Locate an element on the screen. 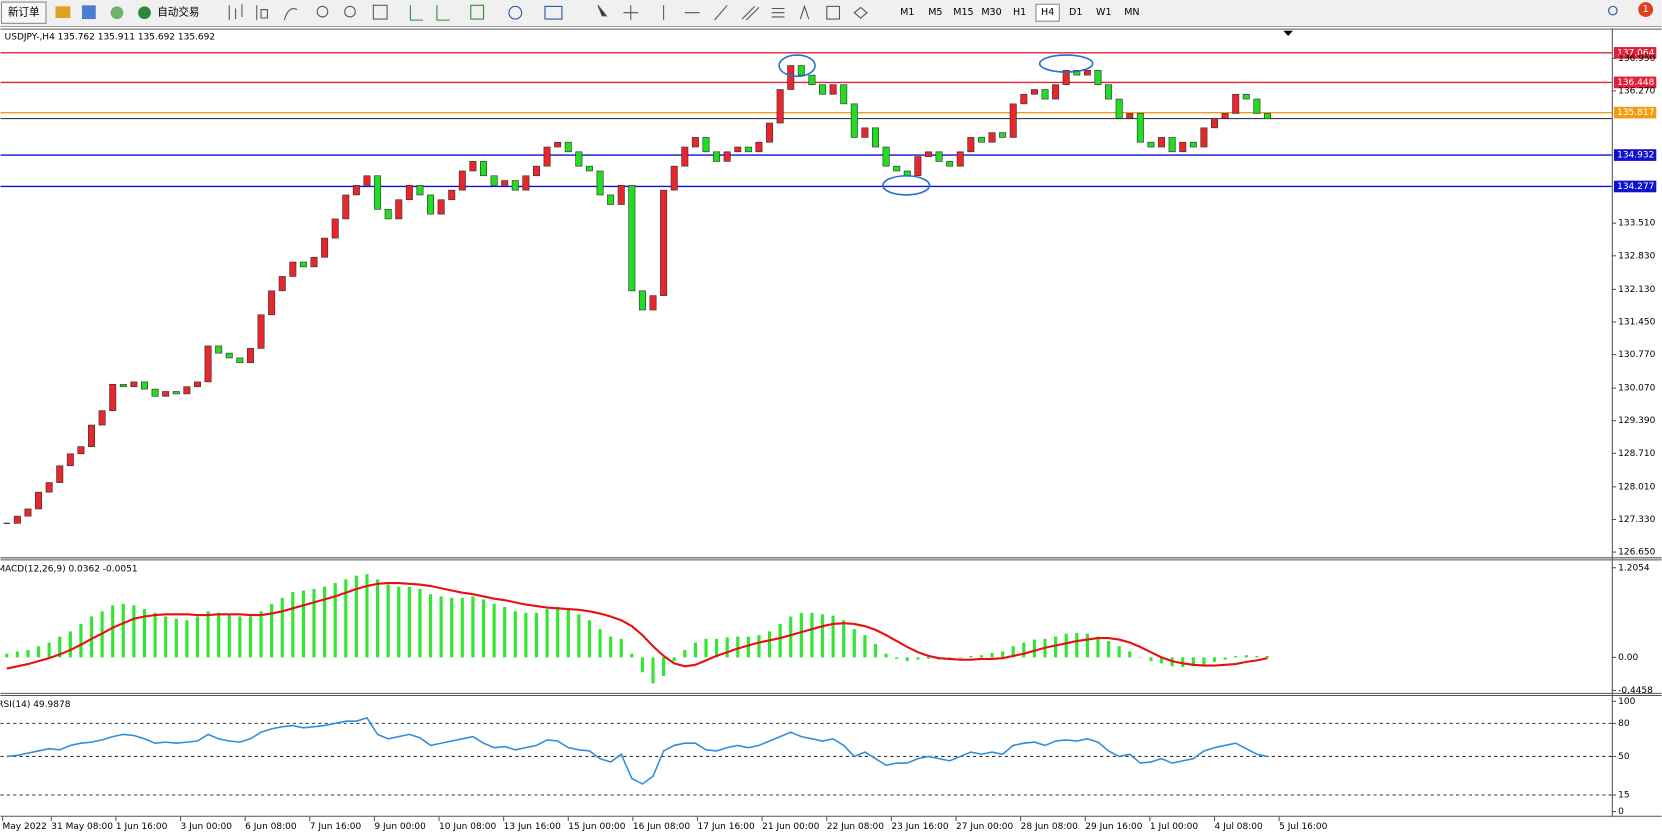 This screenshot has height=838, width=1662. timeframe-button: MN is located at coordinates (1131, 12).